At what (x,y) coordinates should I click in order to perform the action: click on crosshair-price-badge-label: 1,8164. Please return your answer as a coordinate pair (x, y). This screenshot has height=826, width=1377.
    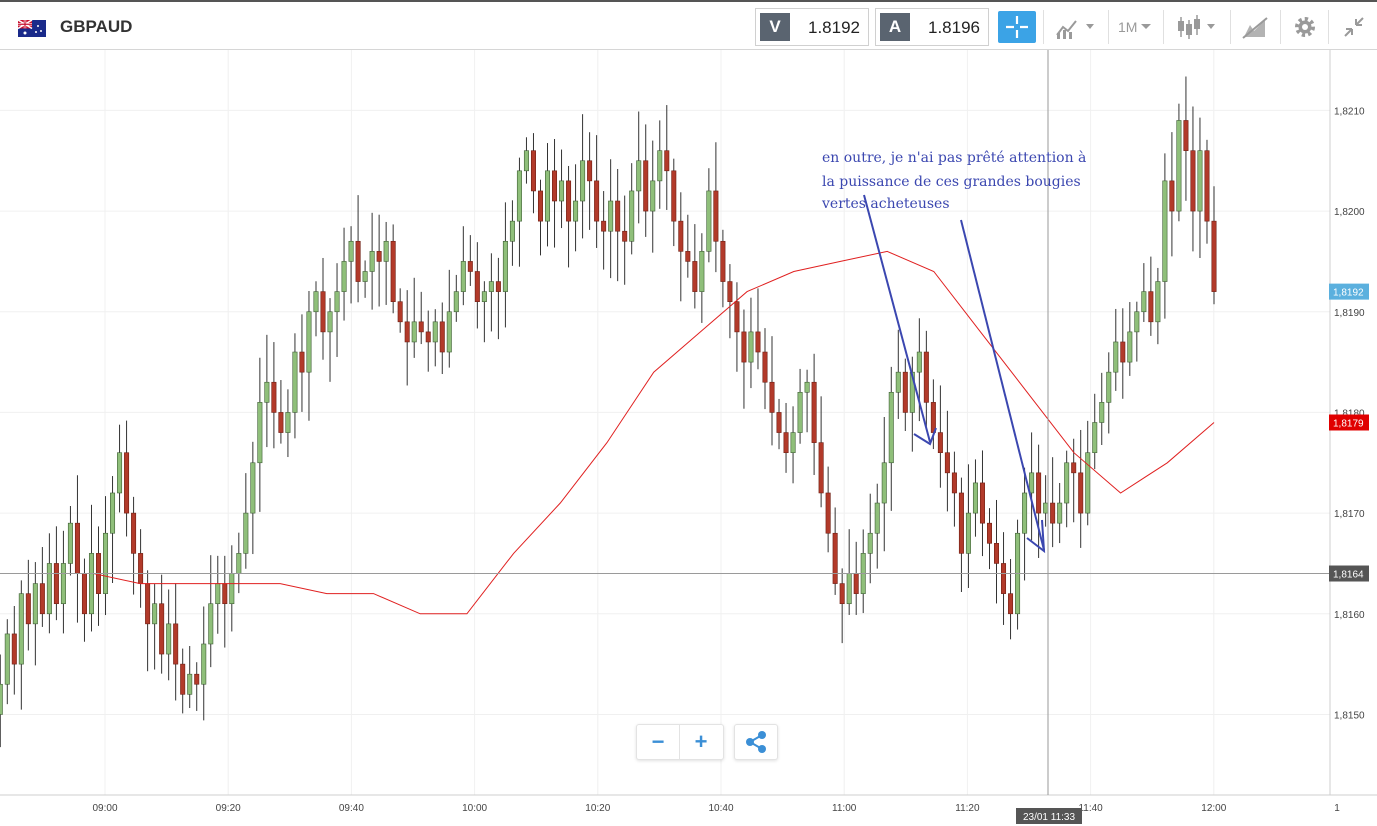
    Looking at the image, I should click on (1348, 575).